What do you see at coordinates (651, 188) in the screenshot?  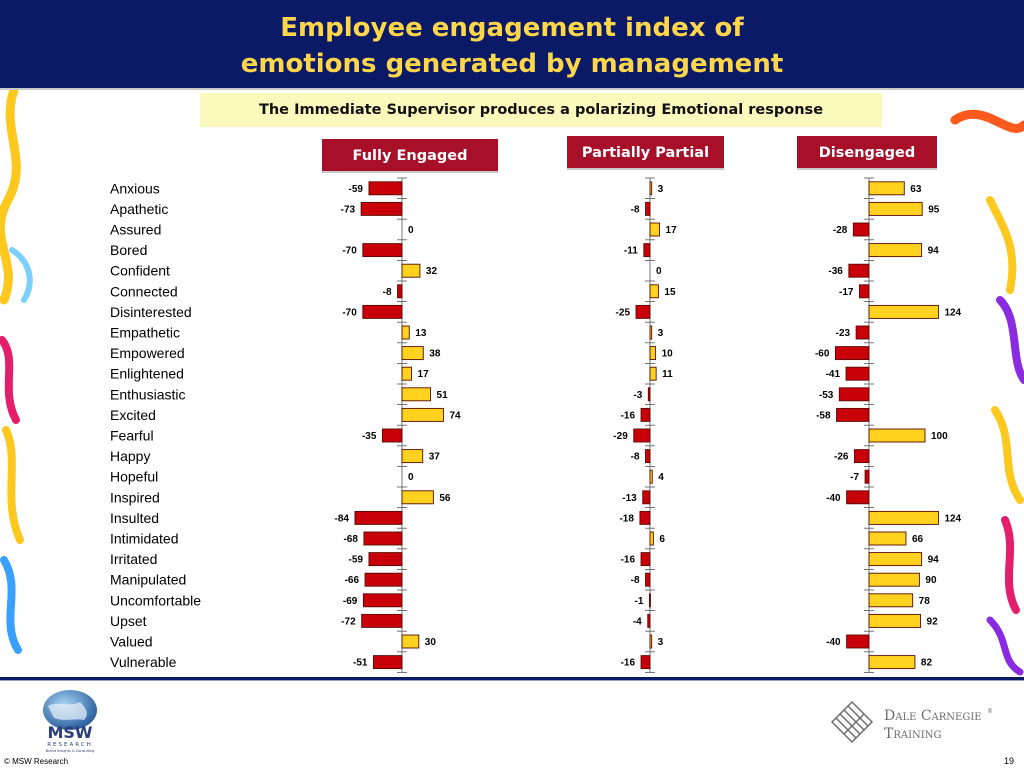 I see `bar-partially-partial-anxious` at bounding box center [651, 188].